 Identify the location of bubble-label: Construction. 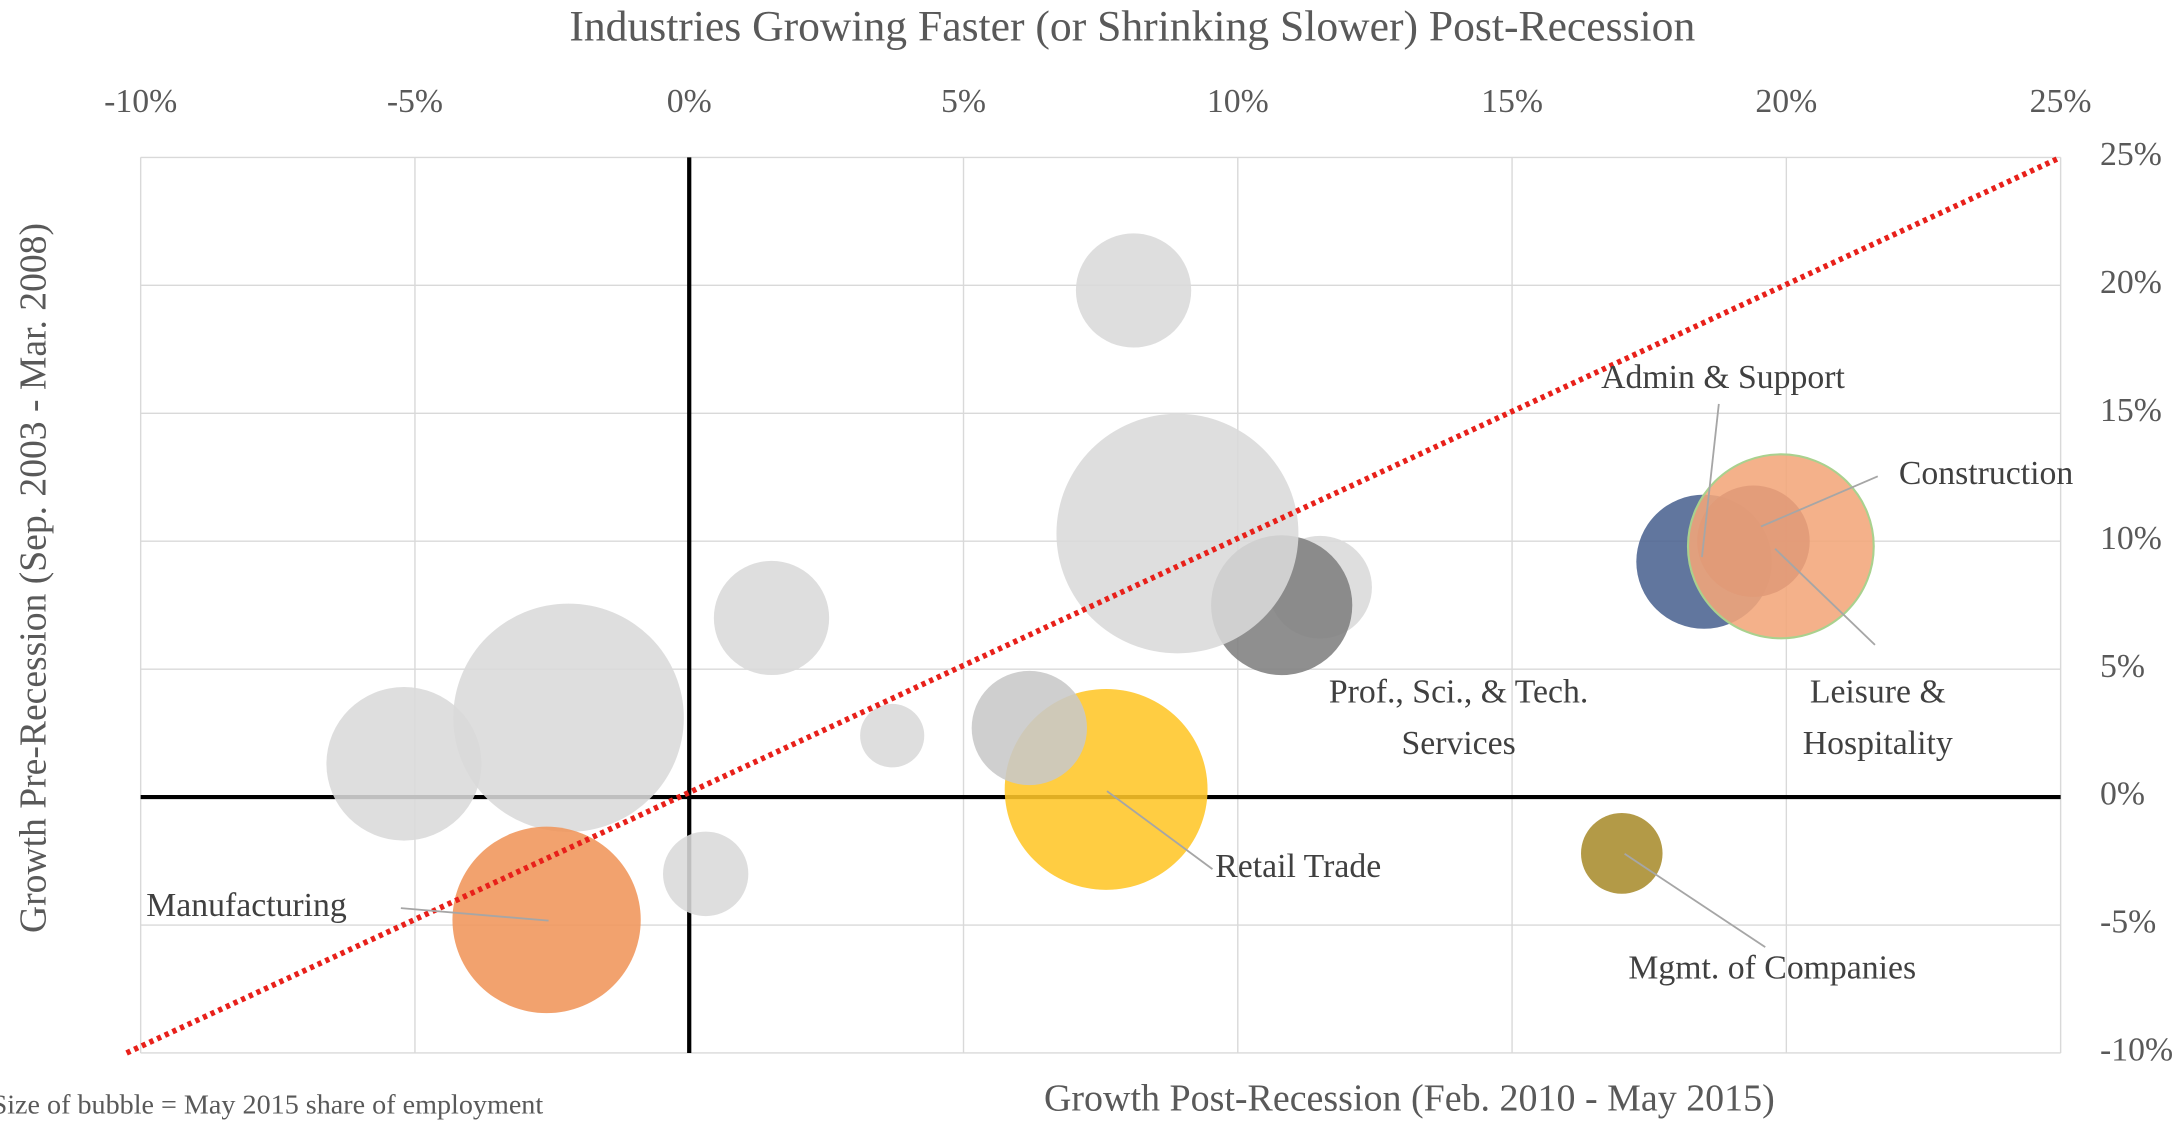
(1986, 473).